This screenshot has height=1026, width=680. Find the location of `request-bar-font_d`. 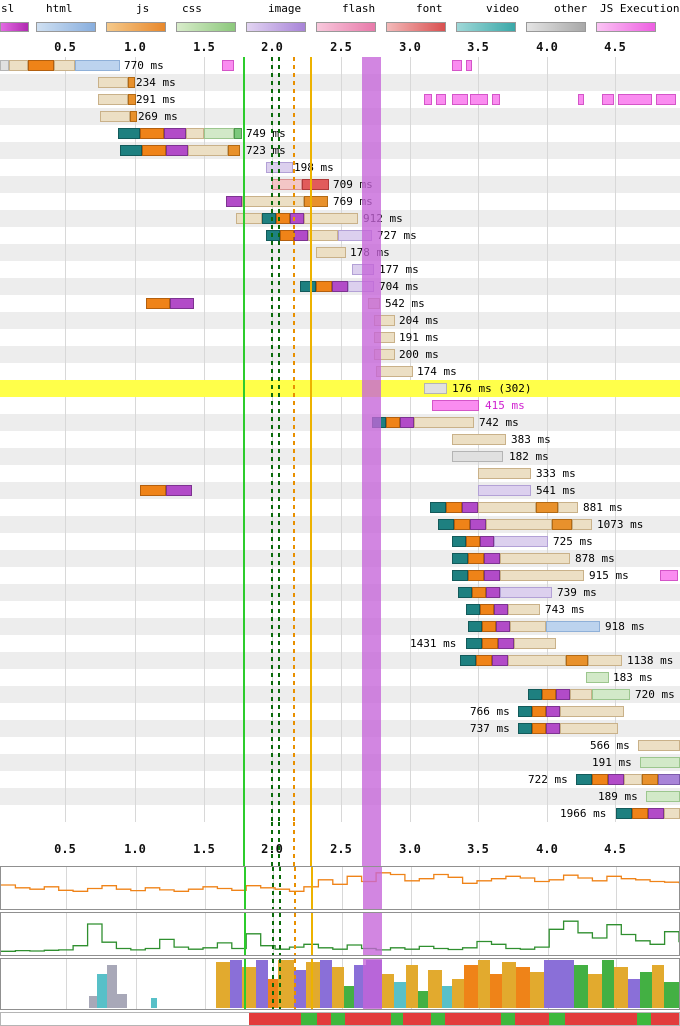

request-bar-font_d is located at coordinates (315, 184).